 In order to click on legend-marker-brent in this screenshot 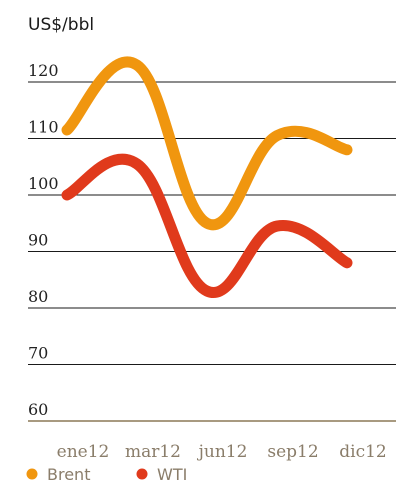, I will do `click(32, 474)`.